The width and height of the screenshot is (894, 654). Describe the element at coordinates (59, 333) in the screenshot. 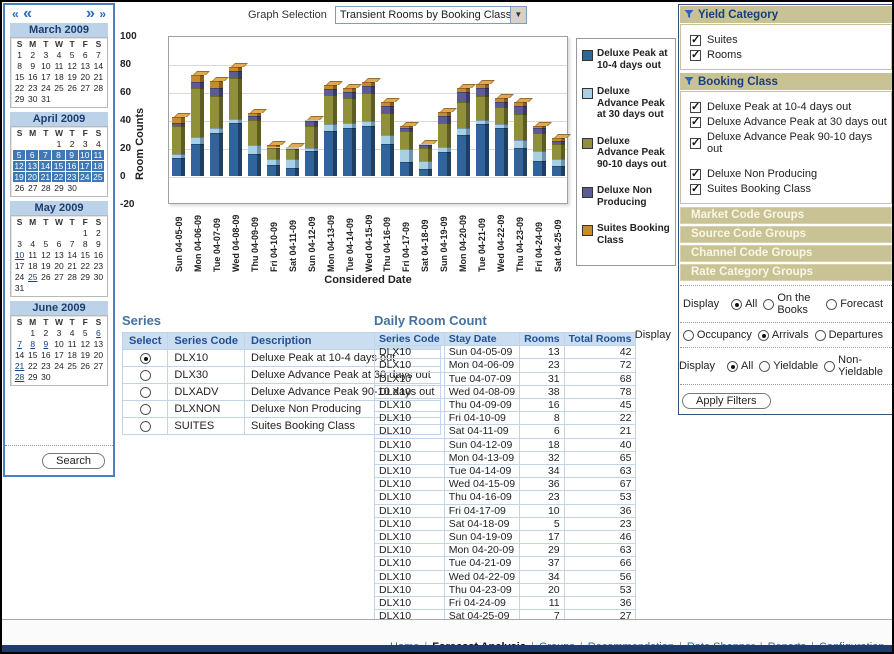

I see `calendar-day-cell: 3` at that location.